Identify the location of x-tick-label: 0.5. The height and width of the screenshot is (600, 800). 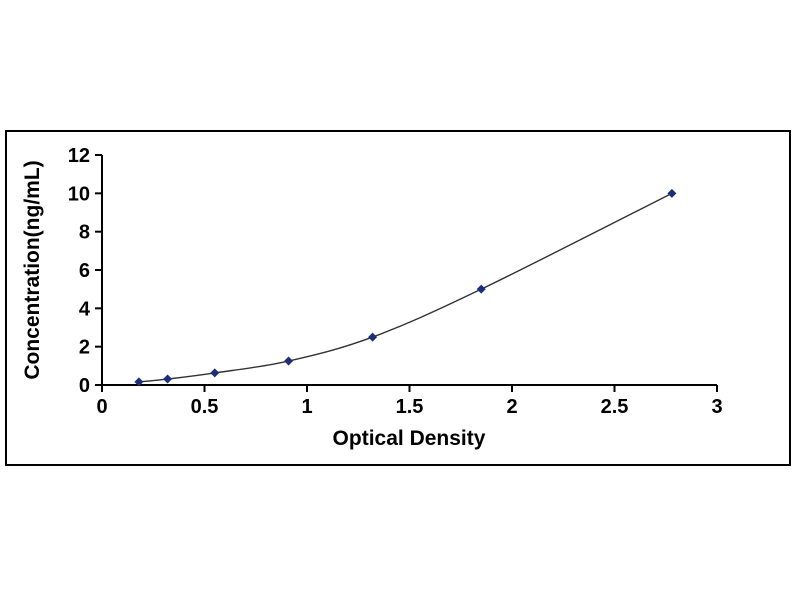
(205, 407).